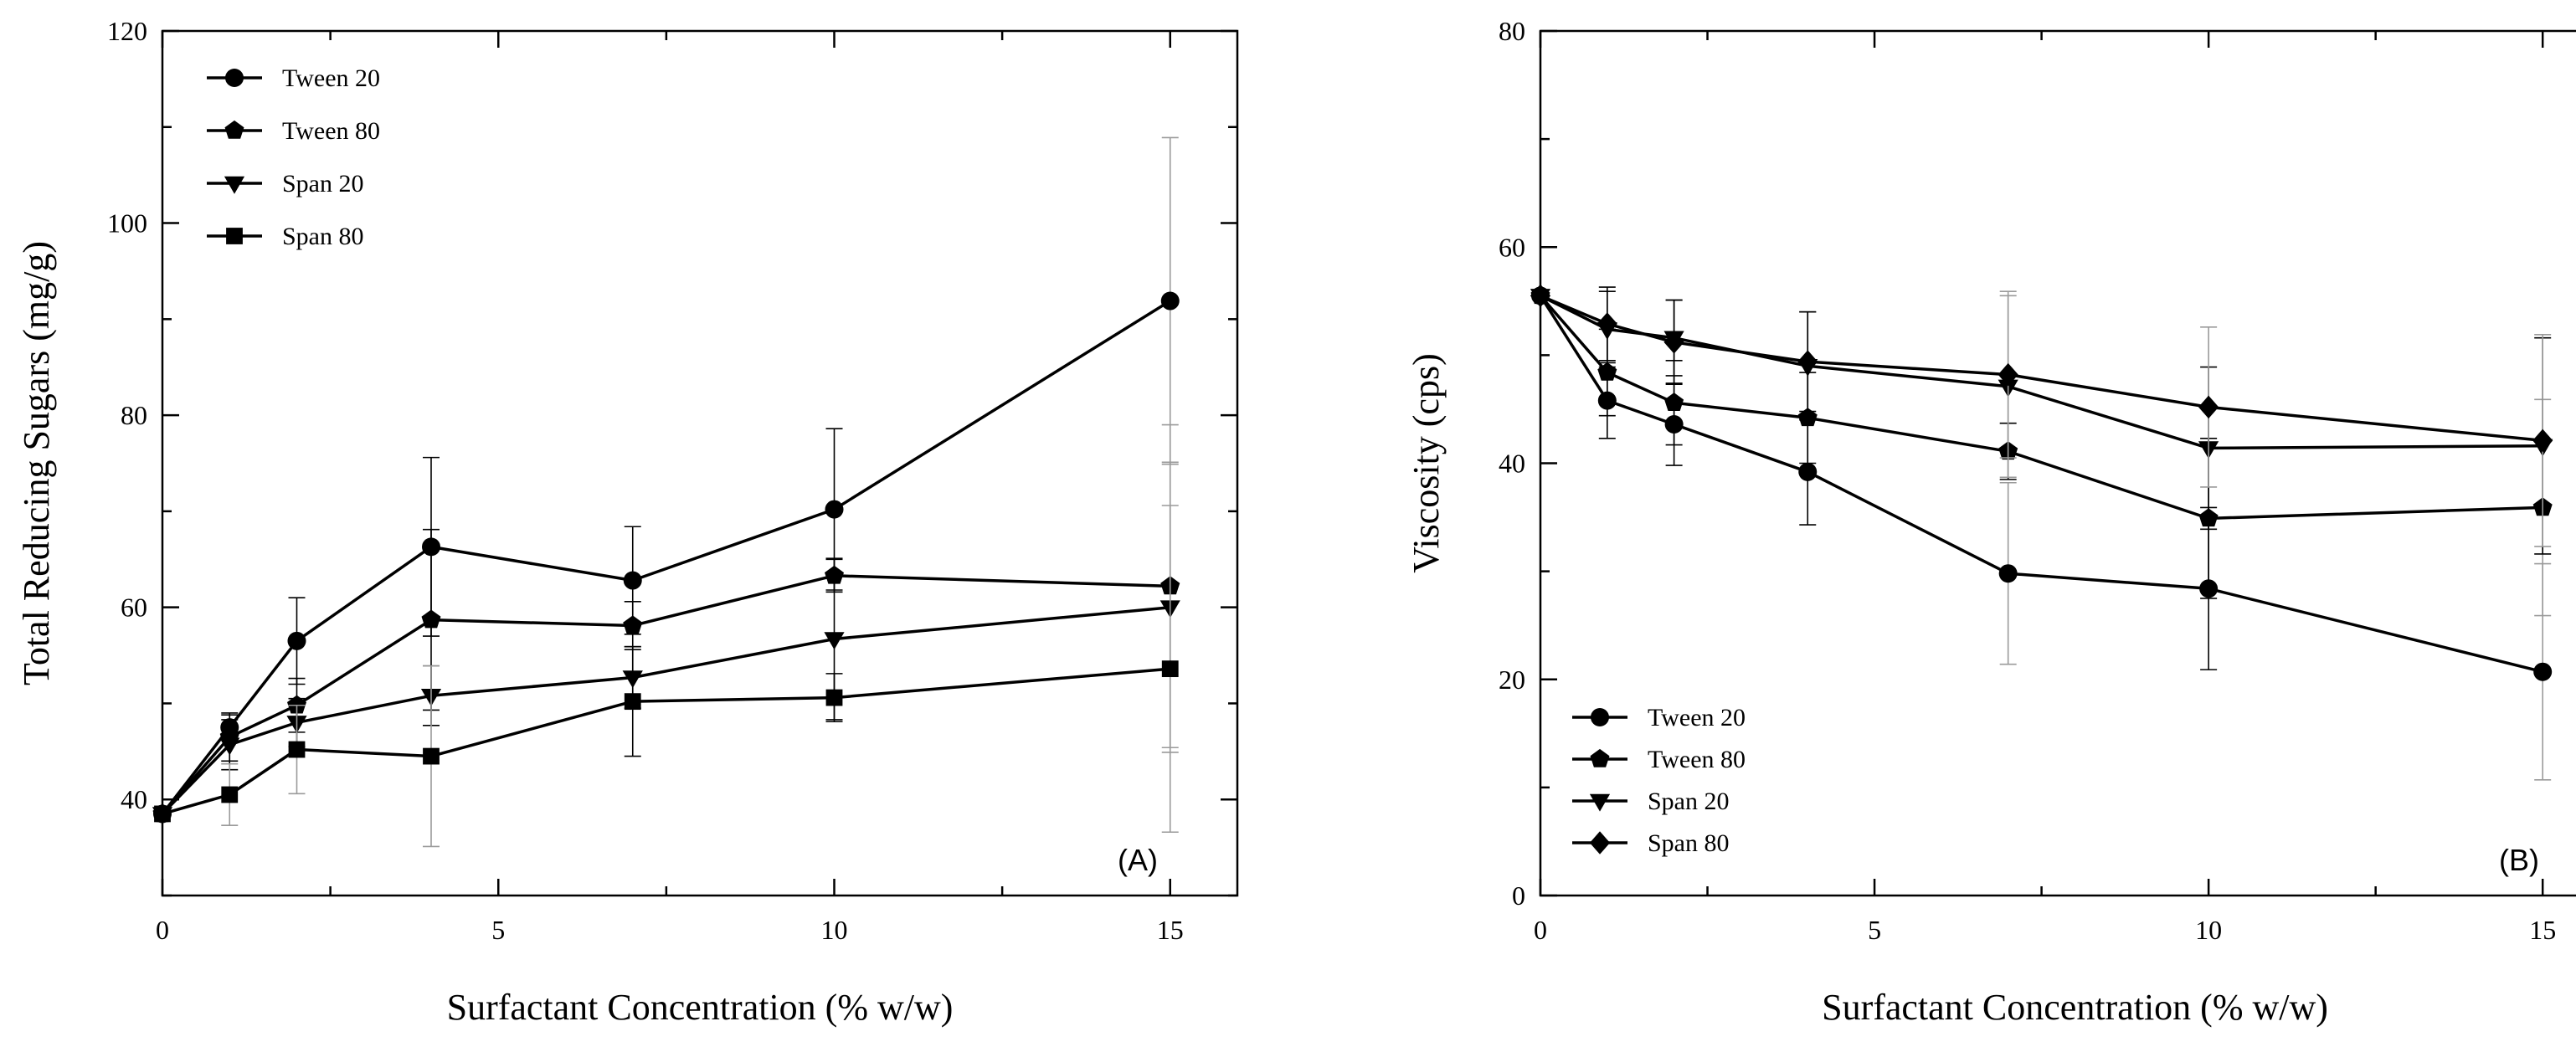 Image resolution: width=2576 pixels, height=1047 pixels. What do you see at coordinates (1512, 680) in the screenshot?
I see `y-tick-label: 20` at bounding box center [1512, 680].